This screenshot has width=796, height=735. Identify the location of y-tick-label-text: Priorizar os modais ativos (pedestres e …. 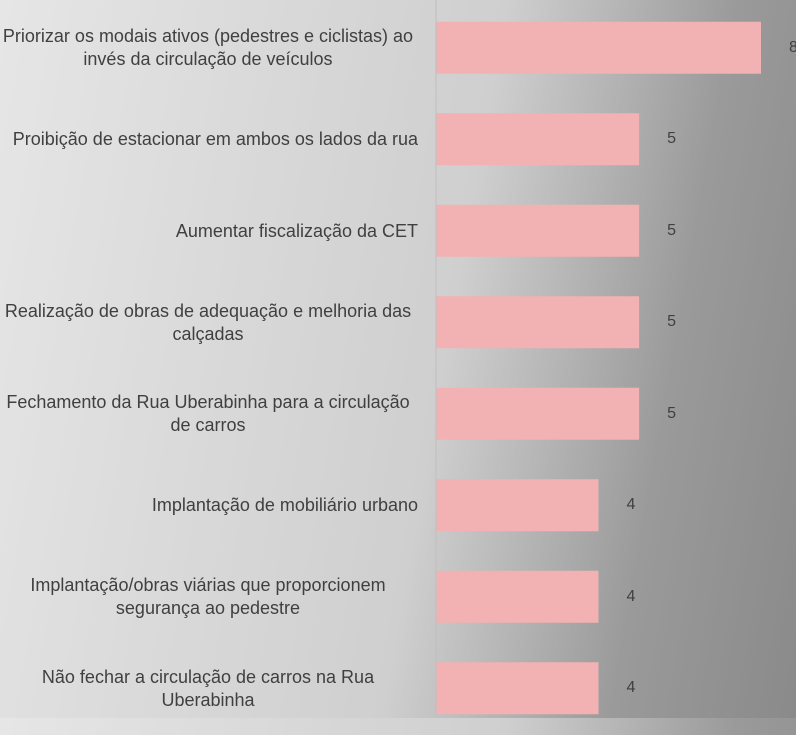
(208, 47).